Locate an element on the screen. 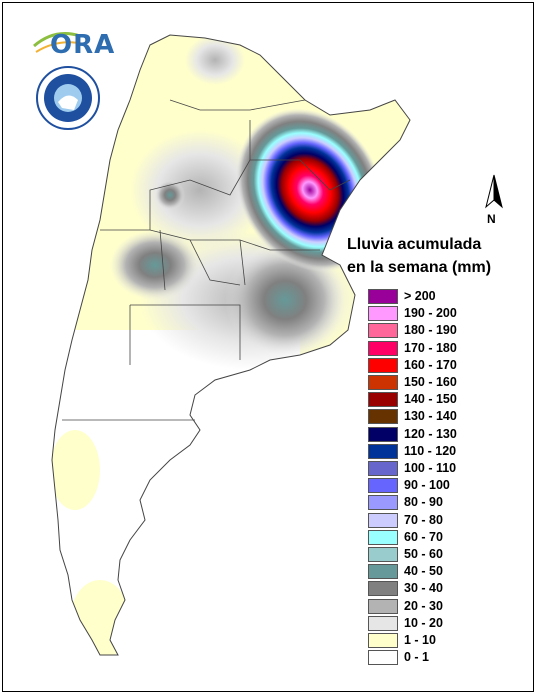  legend-label: 130 - 140 is located at coordinates (430, 416).